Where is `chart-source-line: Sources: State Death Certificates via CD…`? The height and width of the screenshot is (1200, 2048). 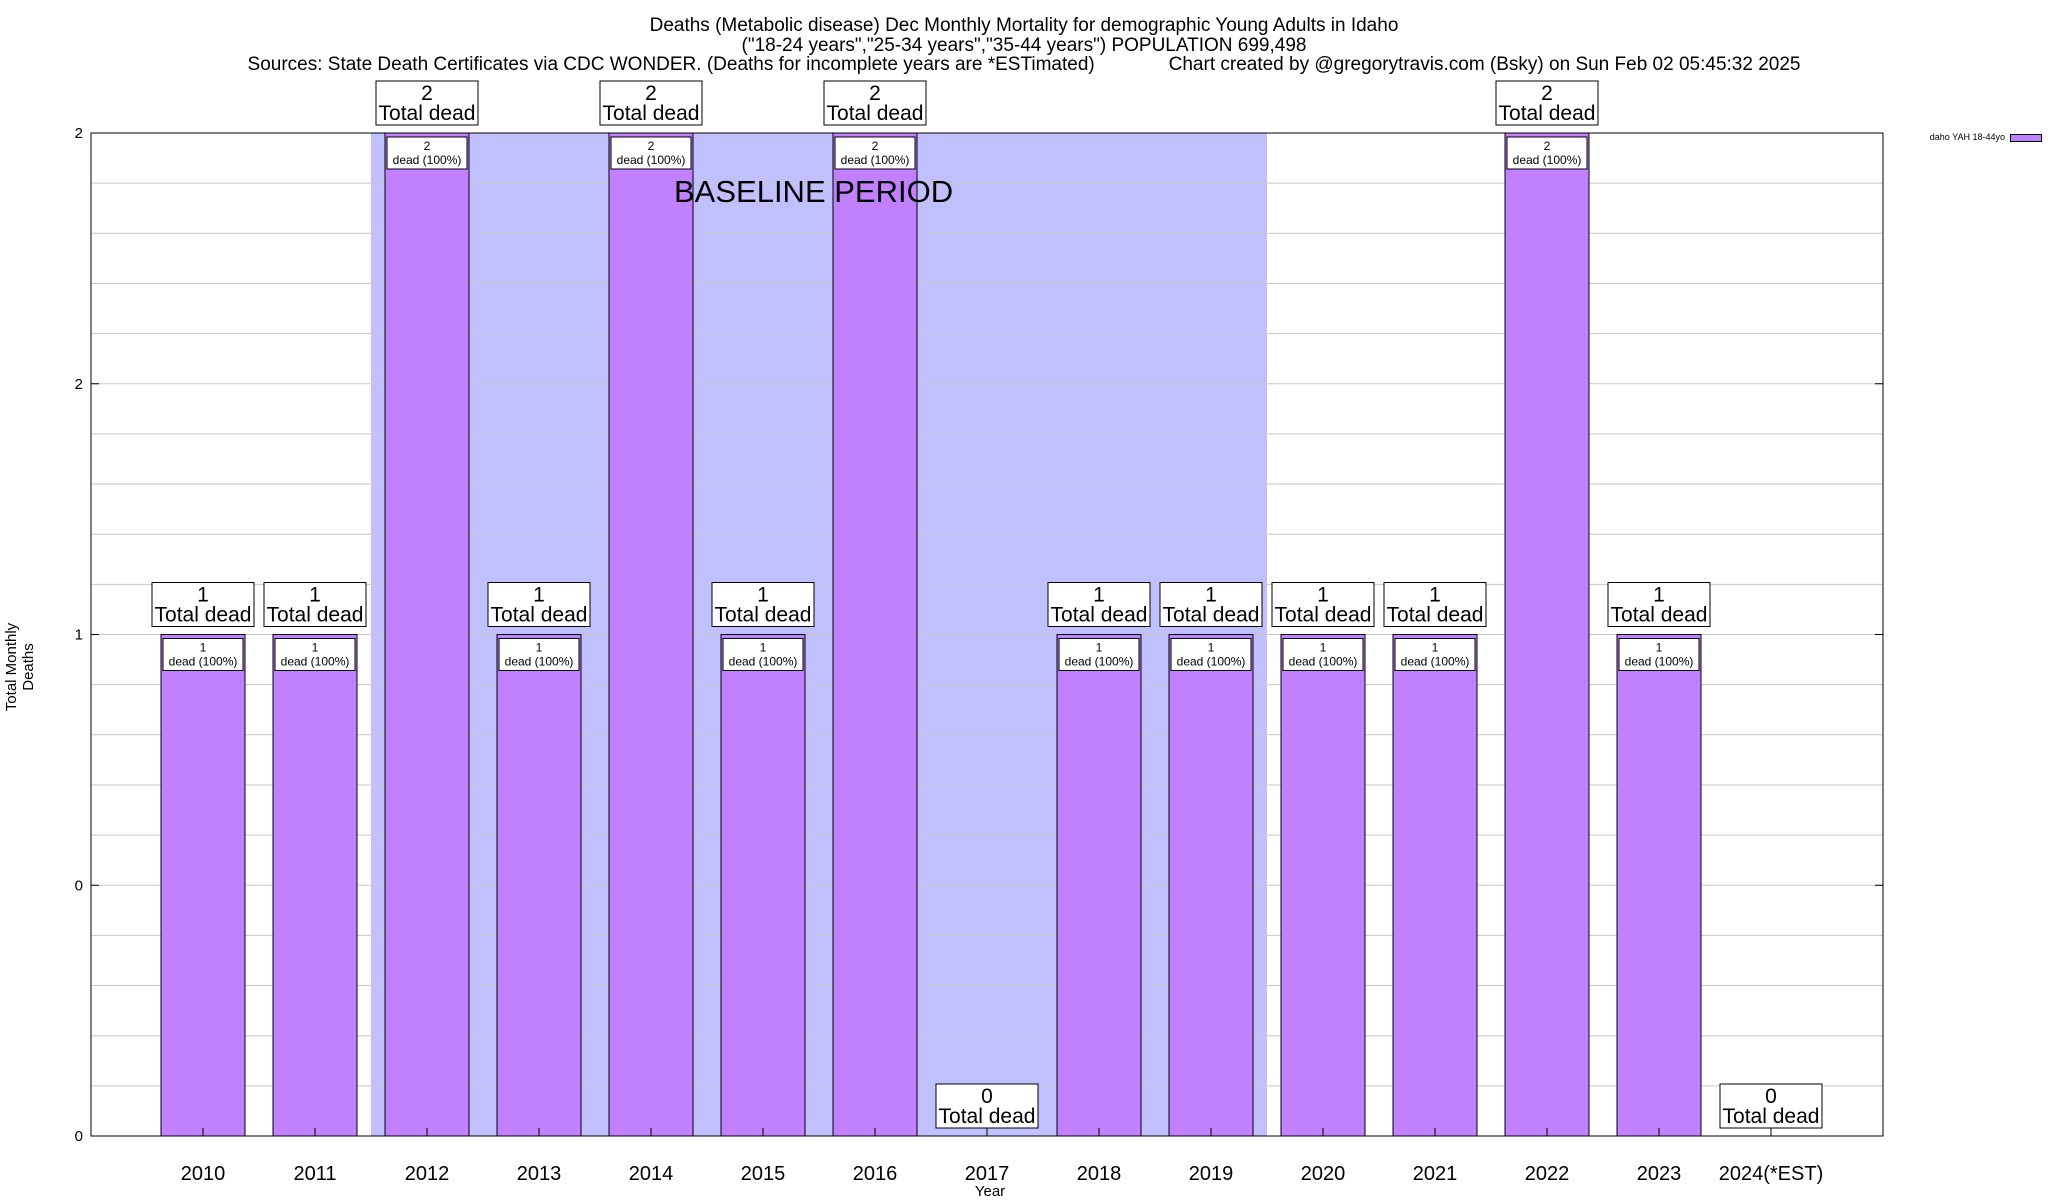
chart-source-line: Sources: State Death Certificates via CD… is located at coordinates (1024, 64).